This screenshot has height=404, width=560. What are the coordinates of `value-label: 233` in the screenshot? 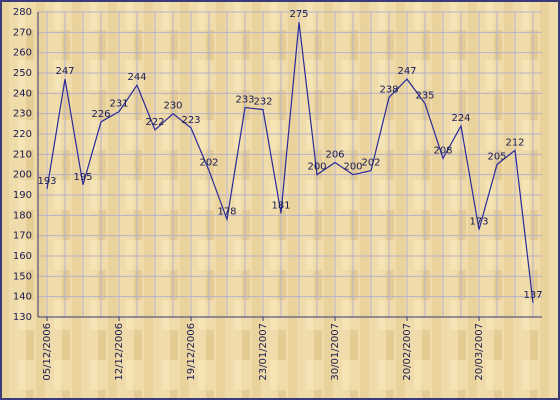 It's located at (244, 100).